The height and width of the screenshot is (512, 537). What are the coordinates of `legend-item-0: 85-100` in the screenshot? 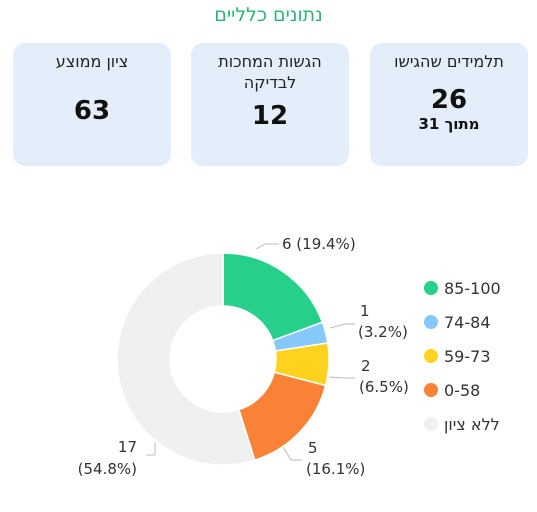 It's located at (462, 288).